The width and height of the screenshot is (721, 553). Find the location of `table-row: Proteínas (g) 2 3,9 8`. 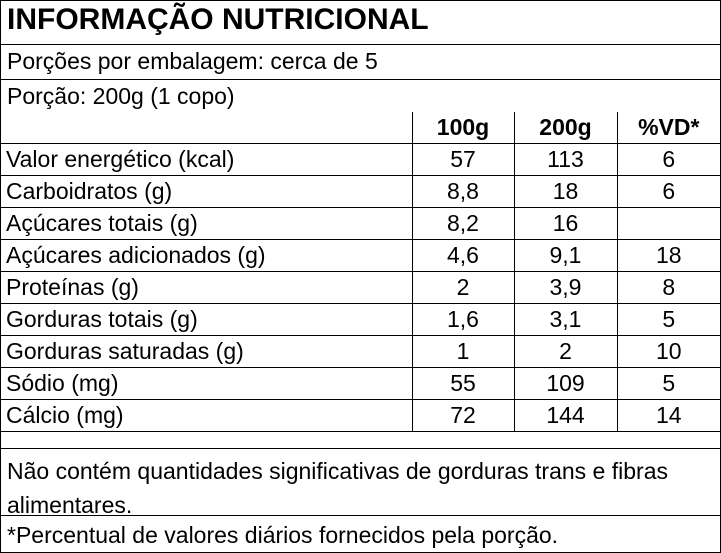

table-row: Proteínas (g) 2 3,9 8 is located at coordinates (360, 287).